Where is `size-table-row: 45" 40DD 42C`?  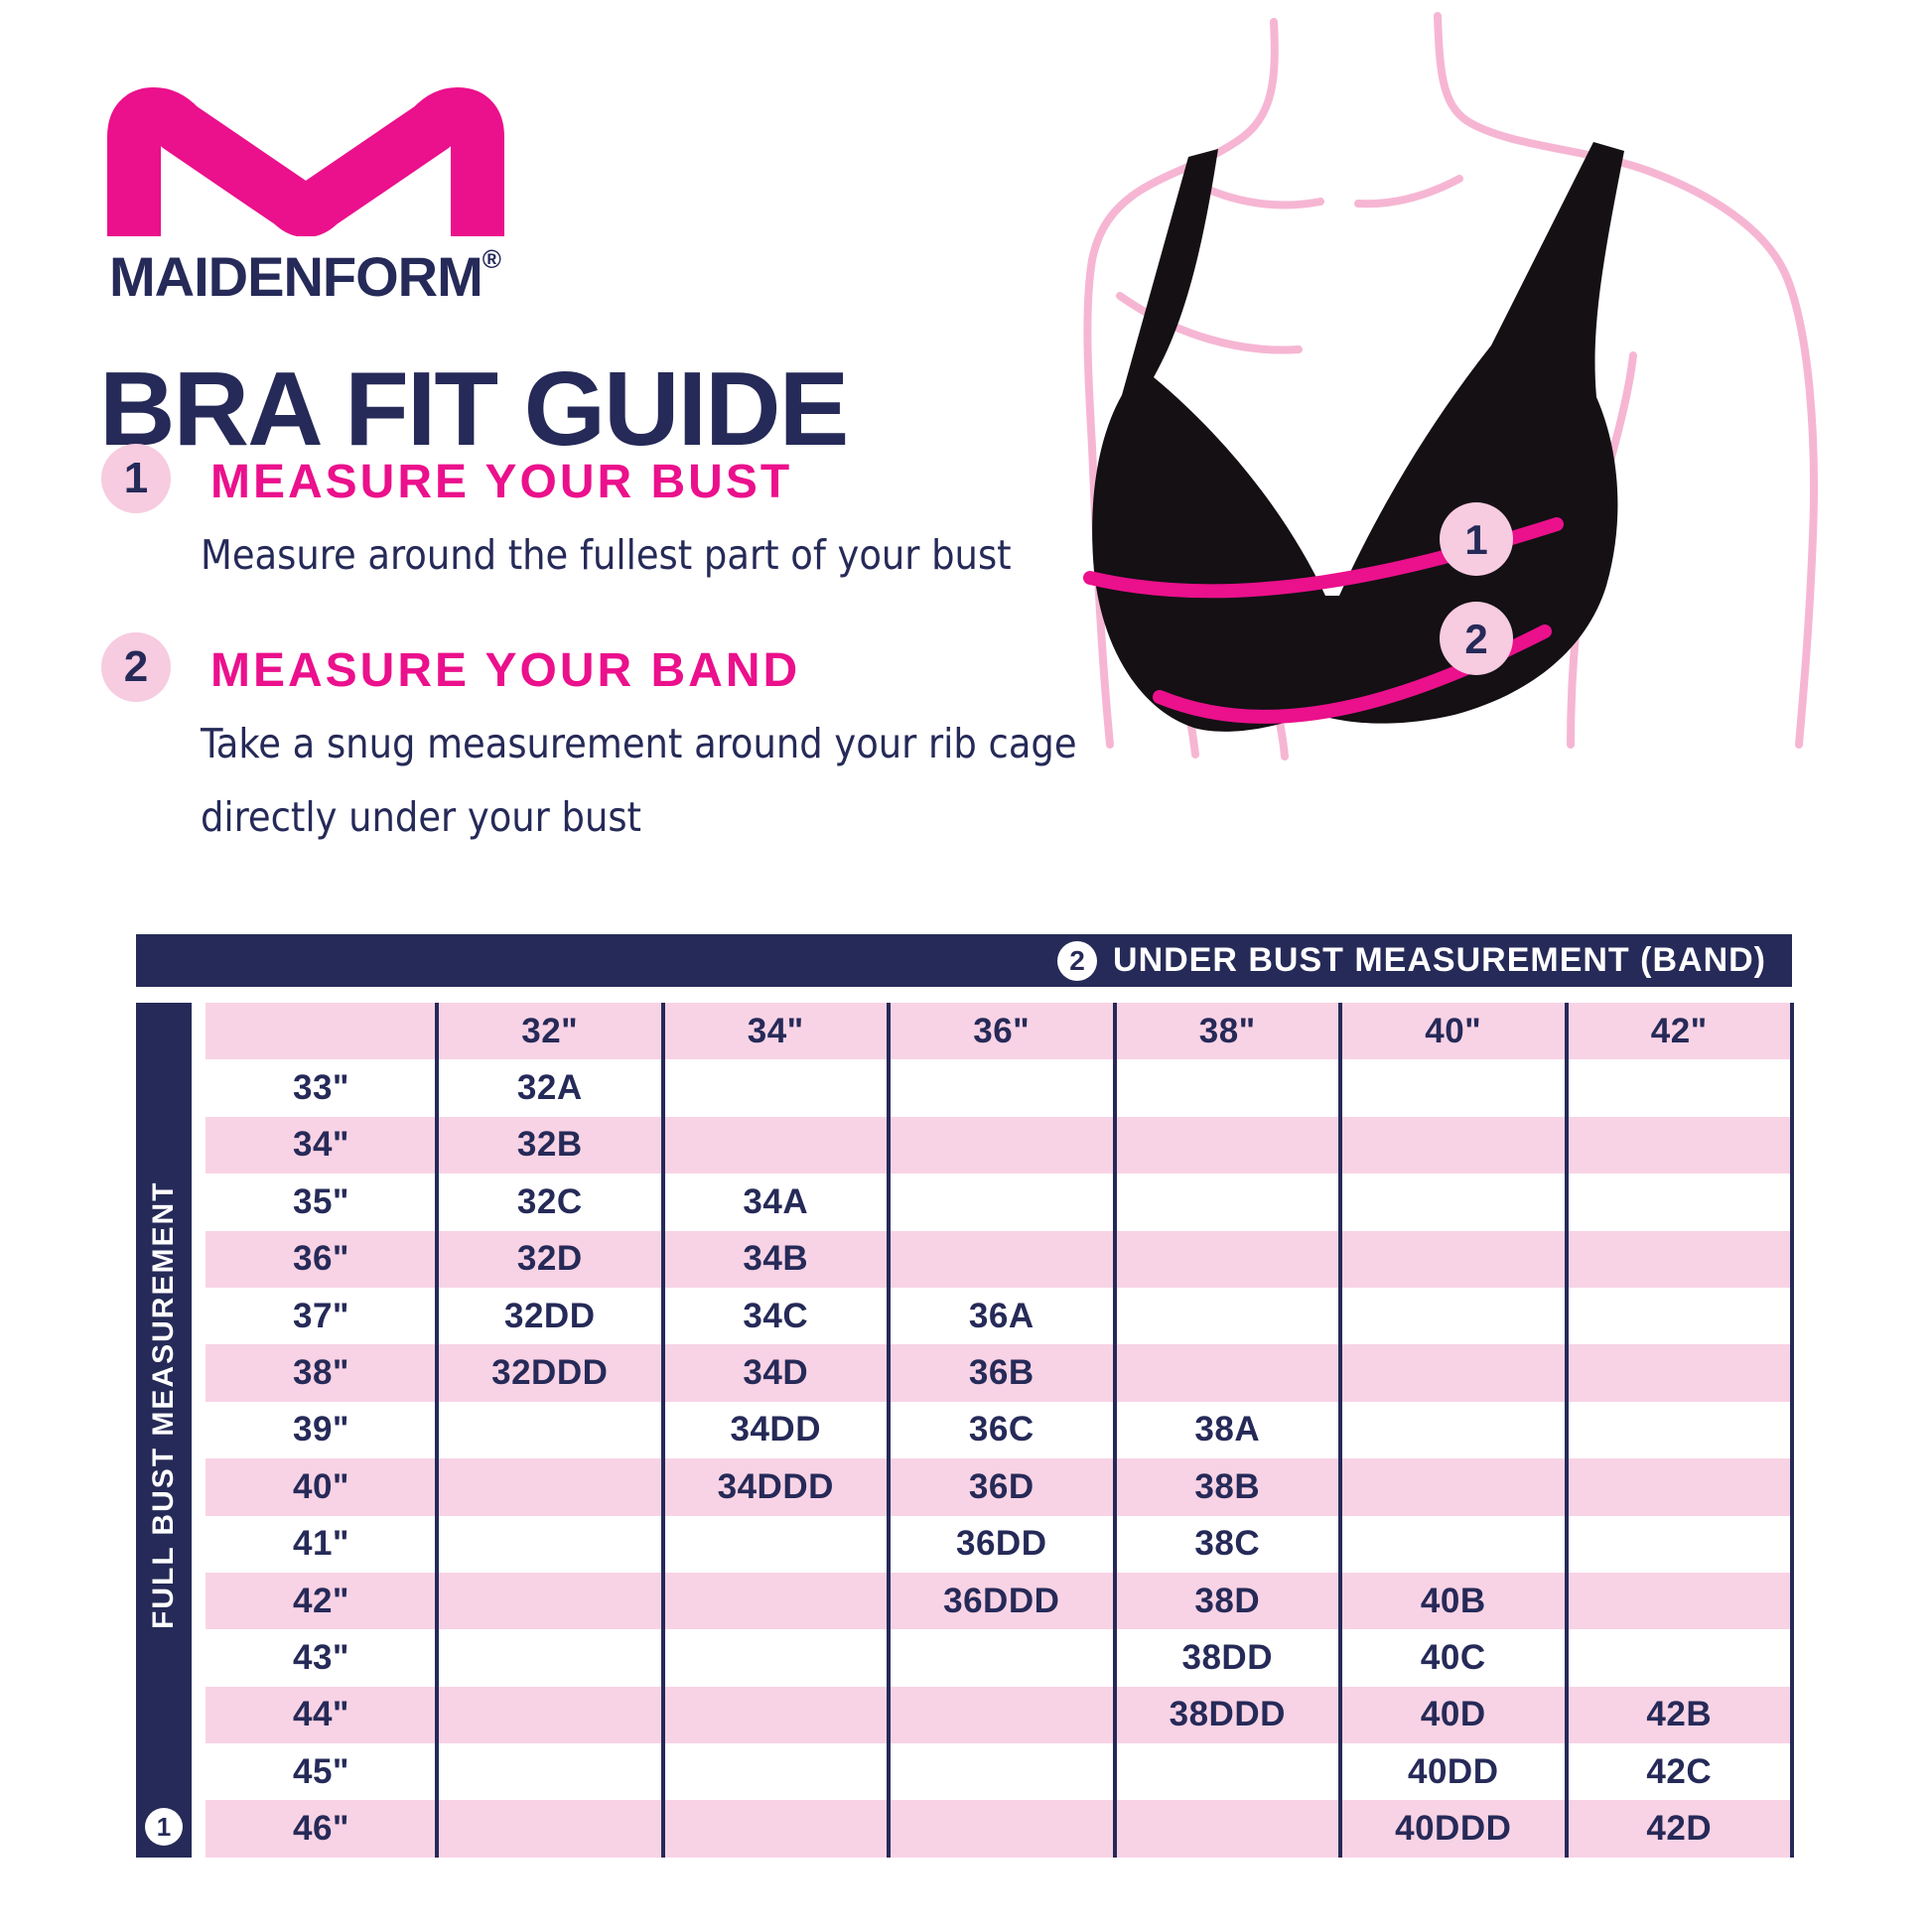 size-table-row: 45" 40DD 42C is located at coordinates (999, 1772).